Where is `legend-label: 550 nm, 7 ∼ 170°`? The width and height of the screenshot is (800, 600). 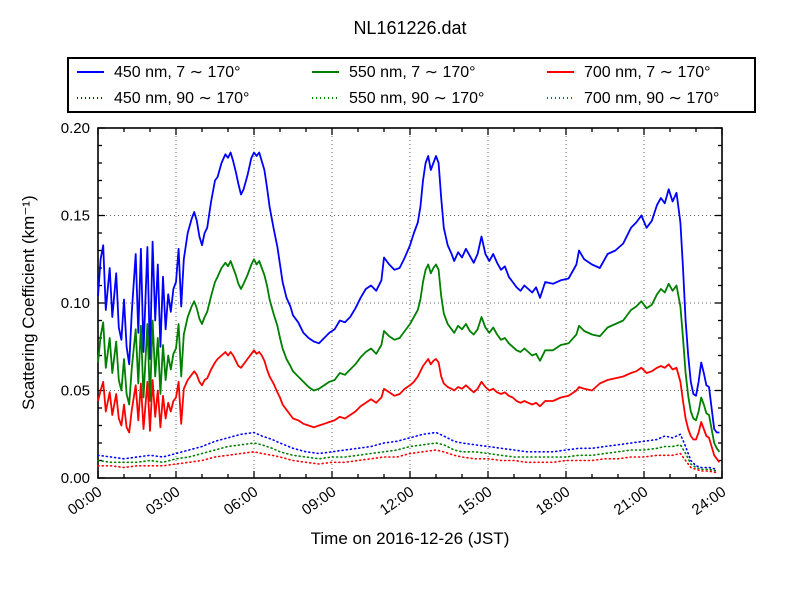 legend-label: 550 nm, 7 ∼ 170° is located at coordinates (412, 72).